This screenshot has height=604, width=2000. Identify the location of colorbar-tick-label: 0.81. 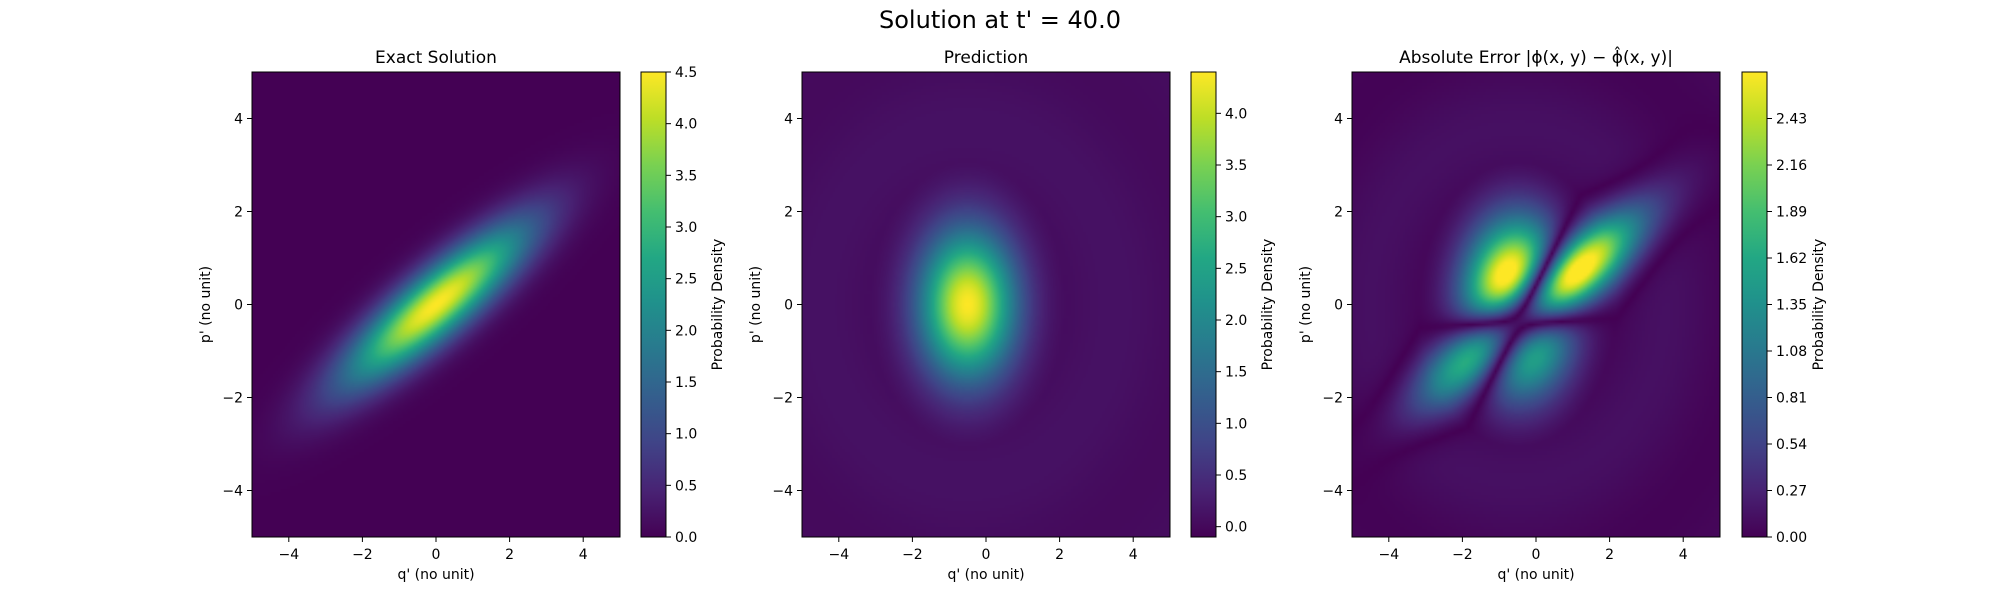
(1791, 399).